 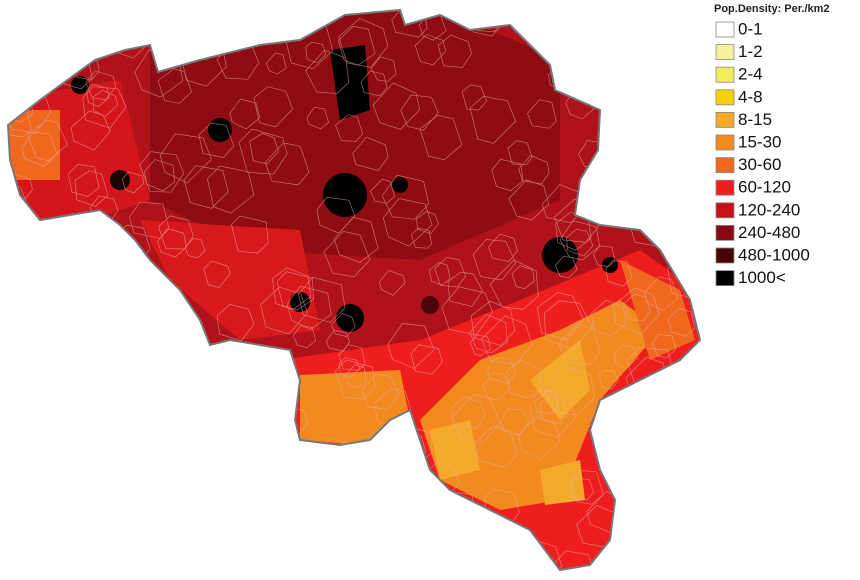 I want to click on legend-label: 1000<, so click(x=762, y=277).